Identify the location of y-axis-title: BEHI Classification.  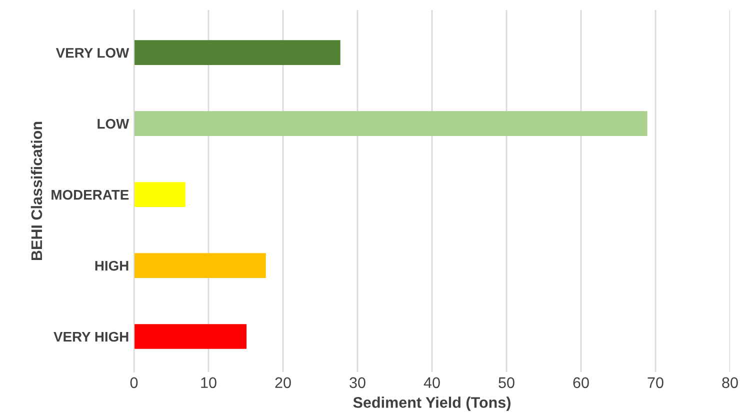
(36, 191).